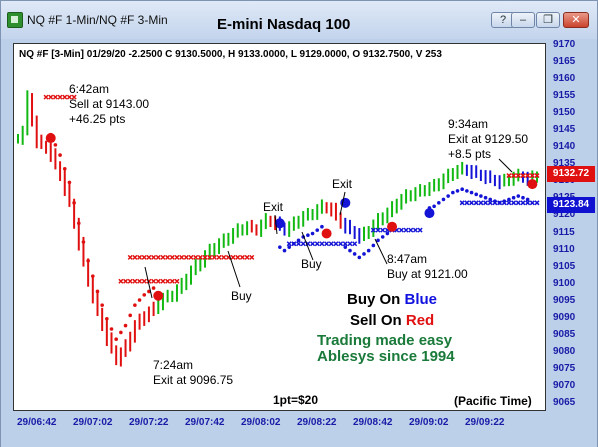 The height and width of the screenshot is (447, 598). I want to click on sell-points: +46.25 pts, so click(97, 119).